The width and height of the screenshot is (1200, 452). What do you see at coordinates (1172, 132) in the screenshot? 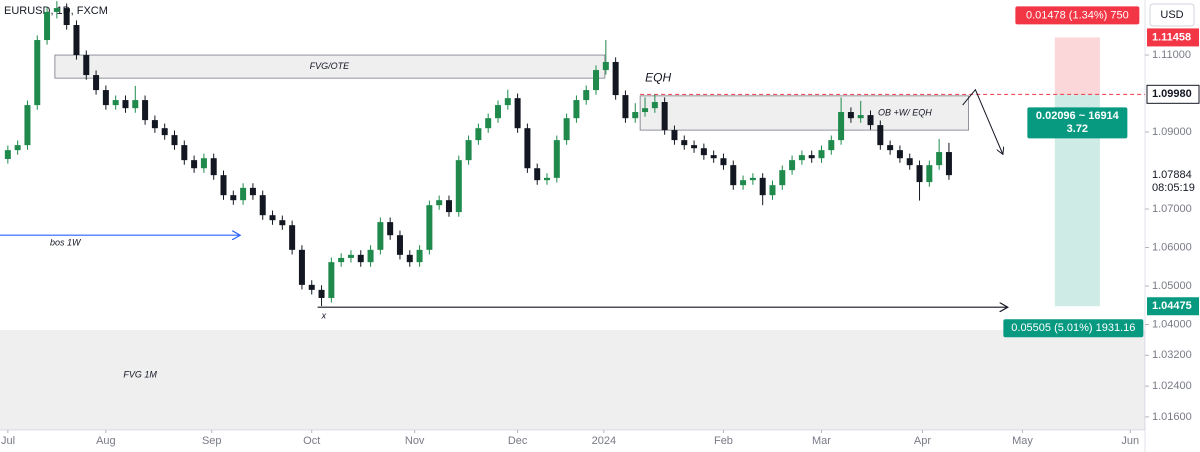
I see `y-tick-label: 1.09000` at bounding box center [1172, 132].